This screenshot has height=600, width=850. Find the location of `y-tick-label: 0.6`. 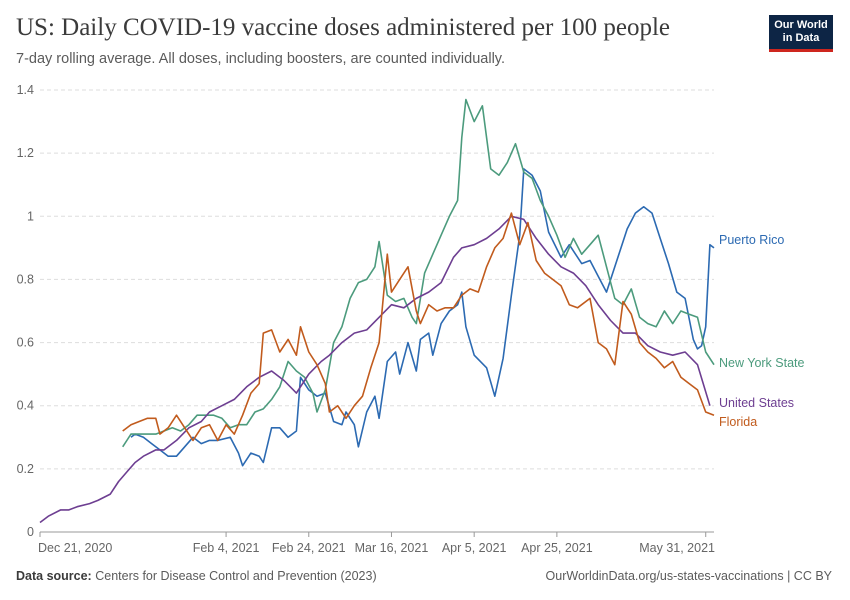

y-tick-label: 0.6 is located at coordinates (25, 343).